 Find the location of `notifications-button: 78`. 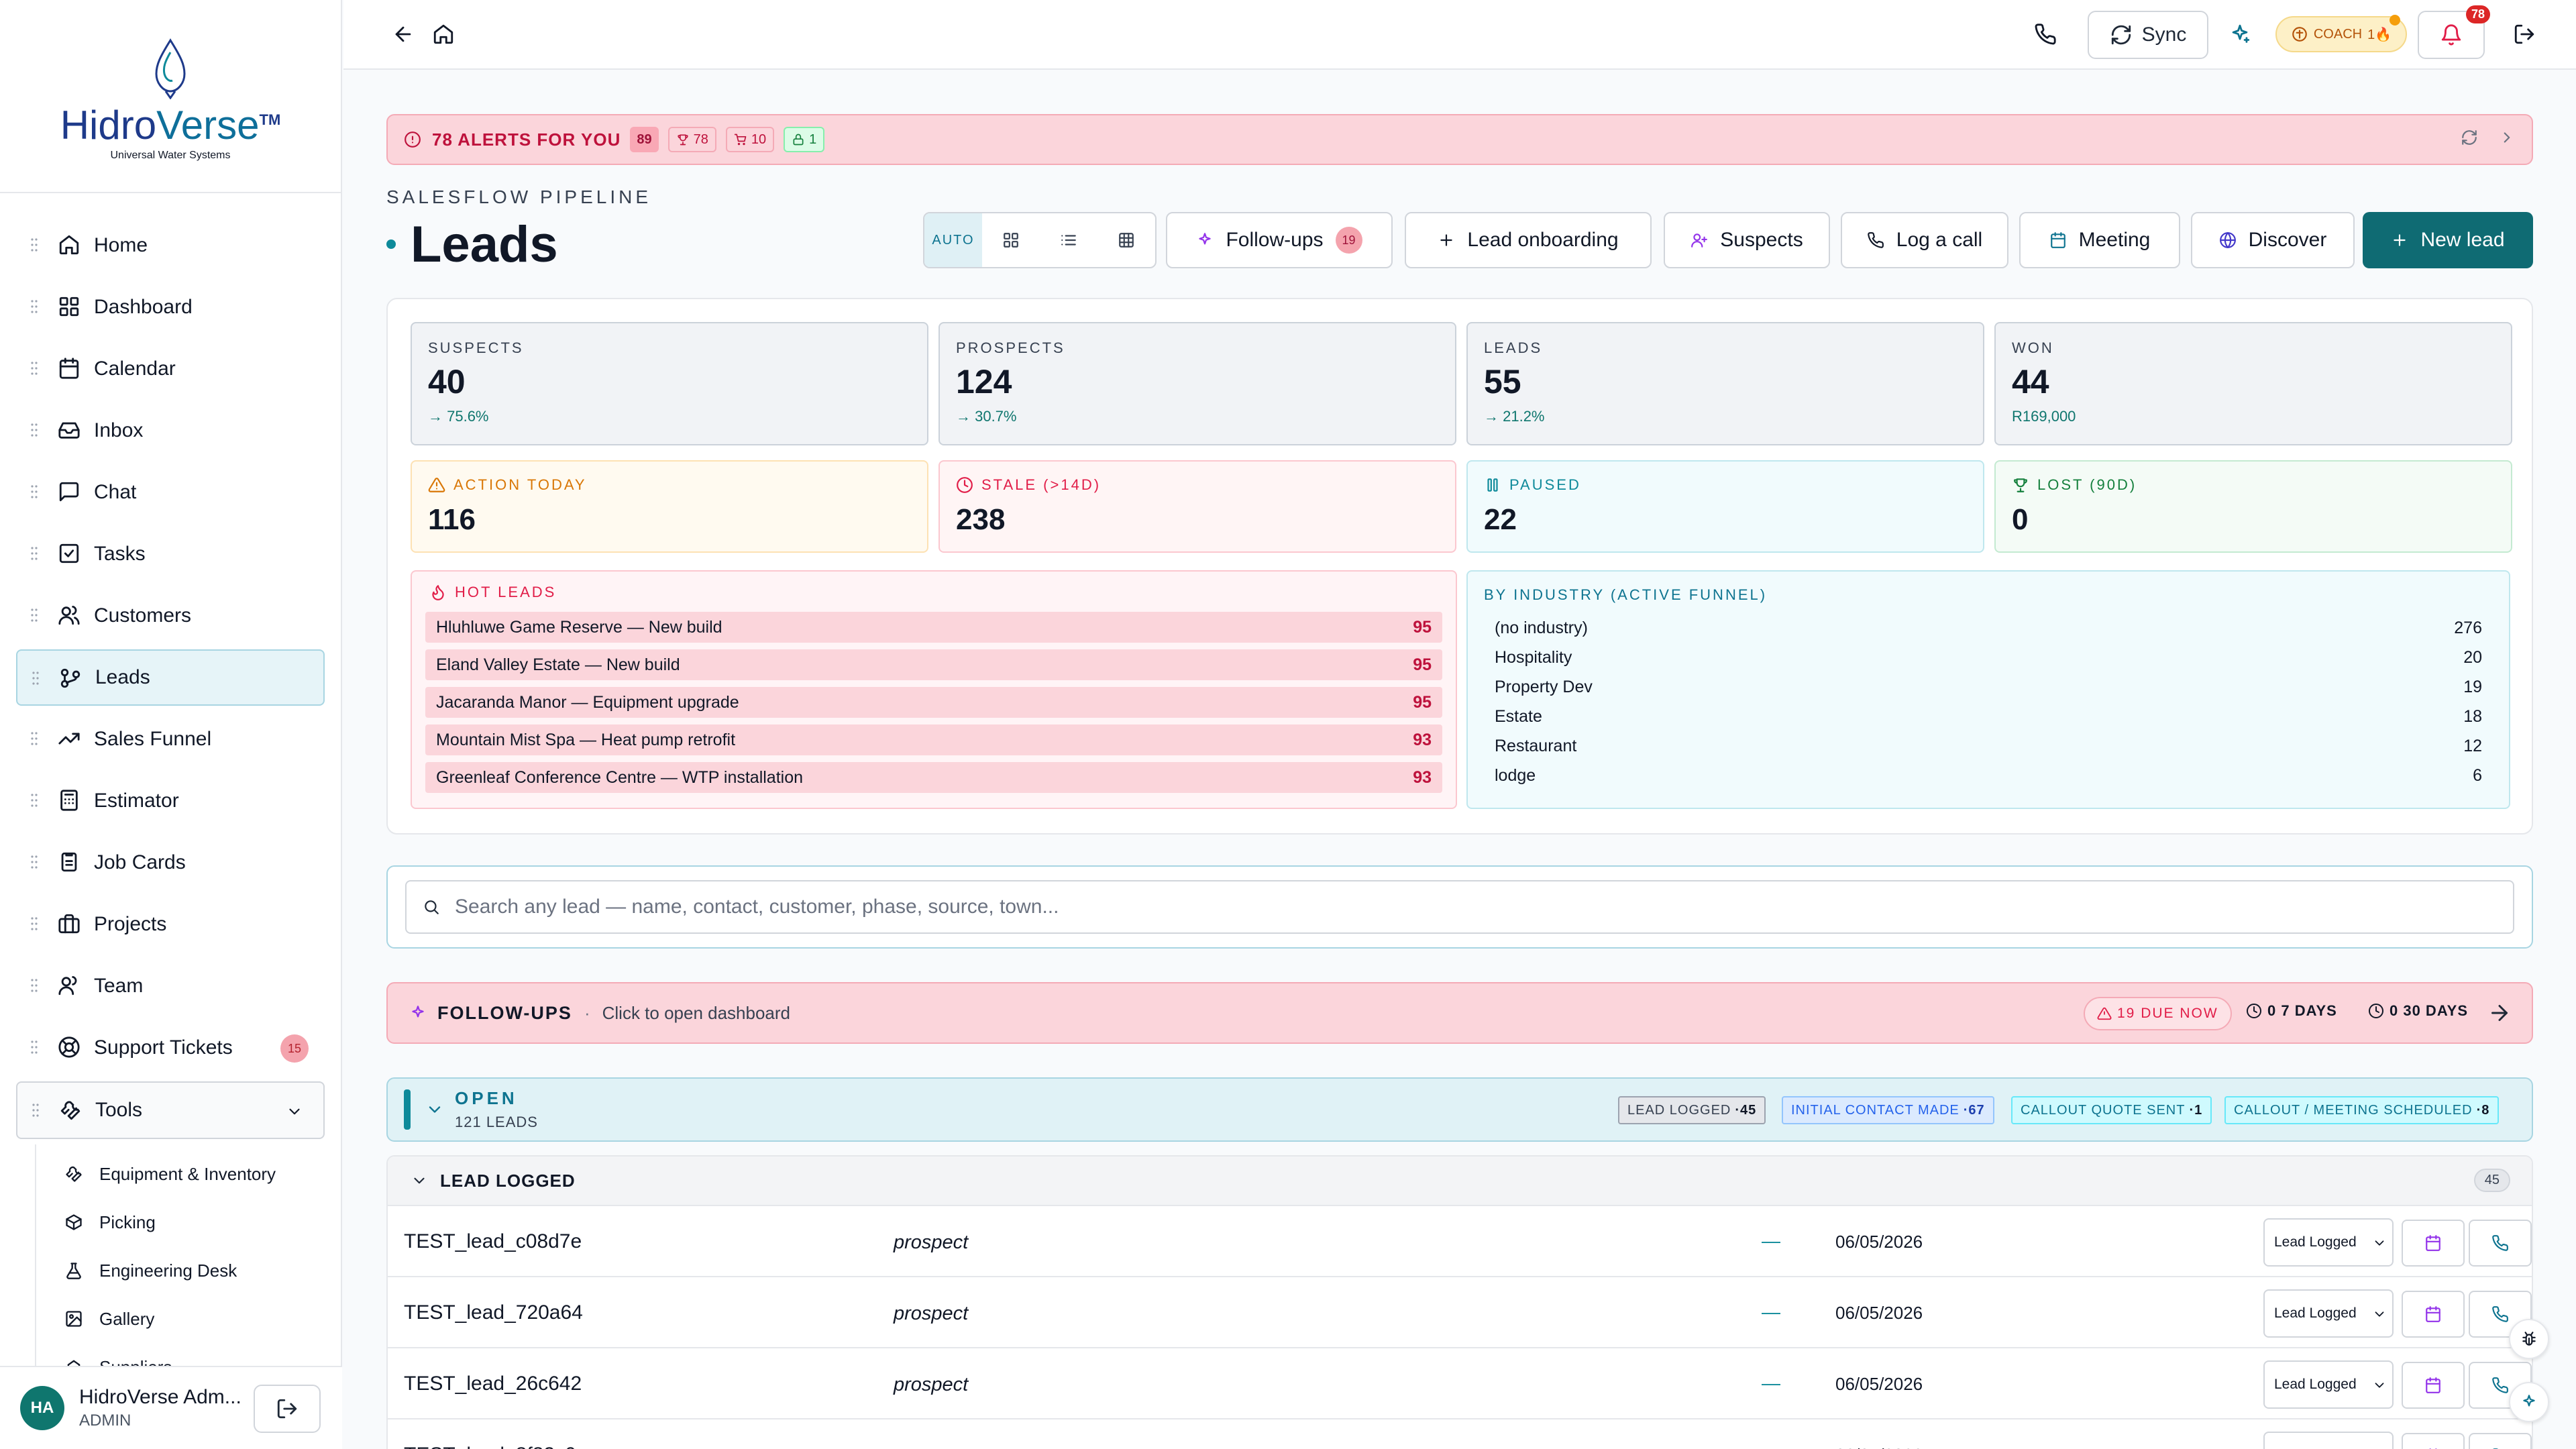

notifications-button: 78 is located at coordinates (2454, 32).